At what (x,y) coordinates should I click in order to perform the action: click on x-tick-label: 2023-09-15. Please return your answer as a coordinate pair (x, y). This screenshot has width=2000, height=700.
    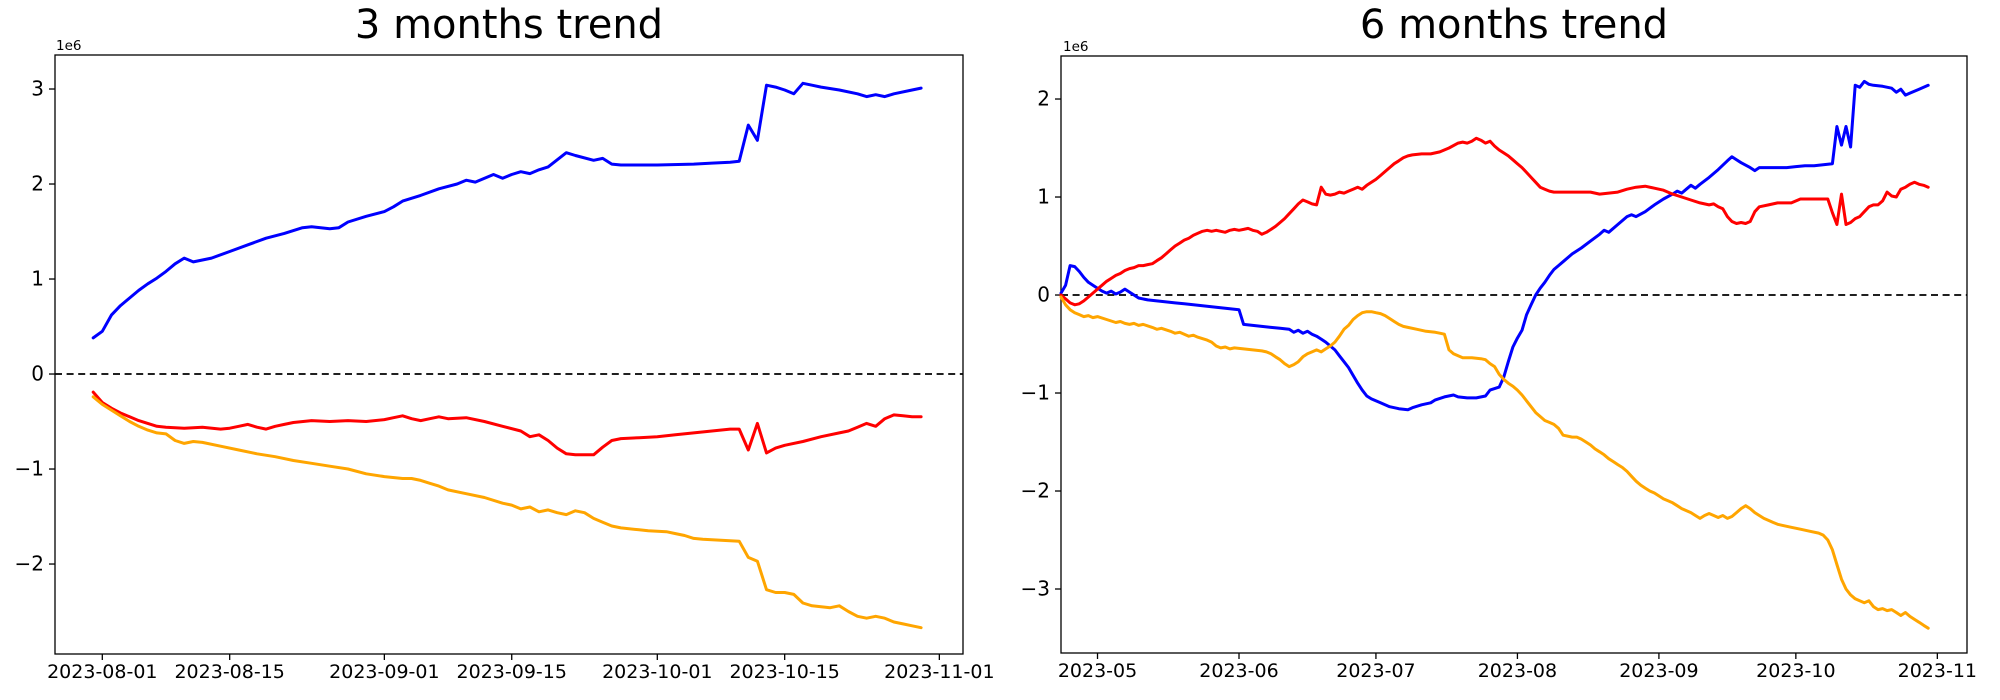
    Looking at the image, I should click on (512, 672).